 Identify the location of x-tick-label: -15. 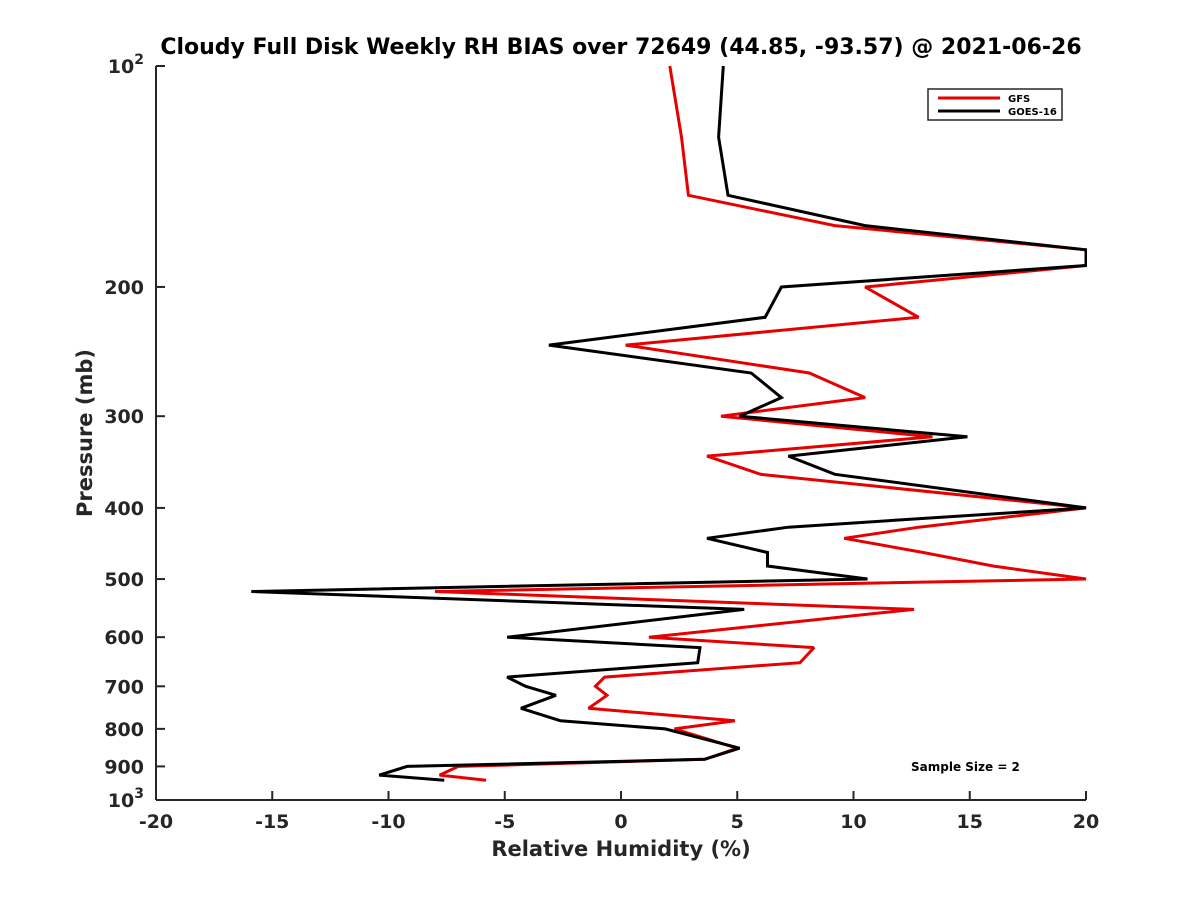
(272, 822).